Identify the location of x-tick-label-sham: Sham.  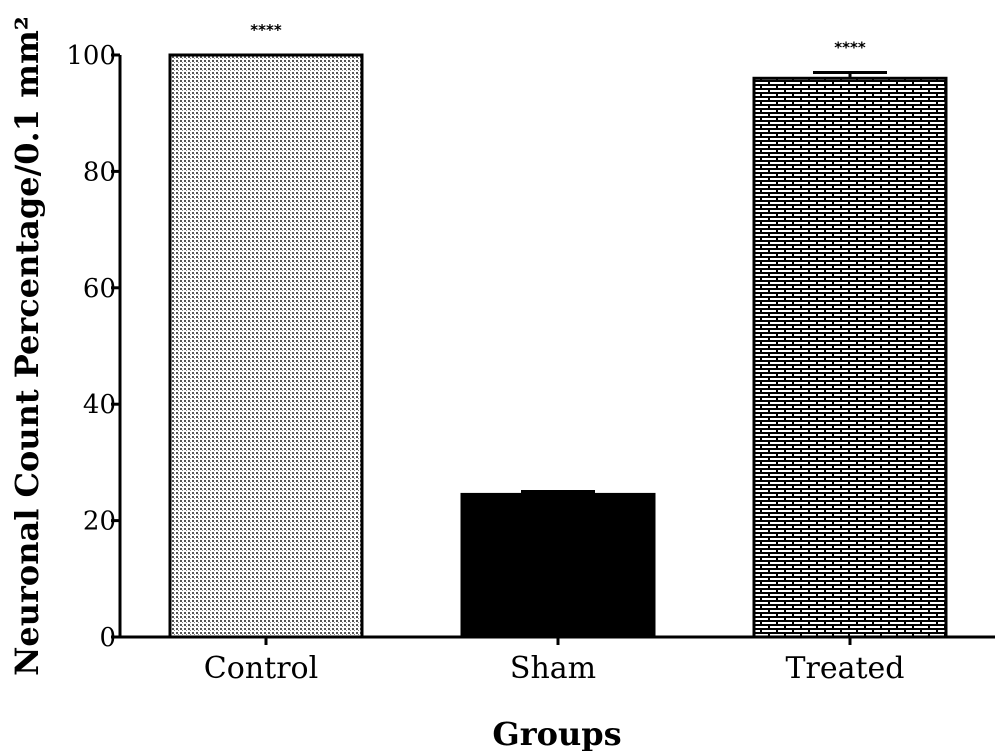
(553, 668).